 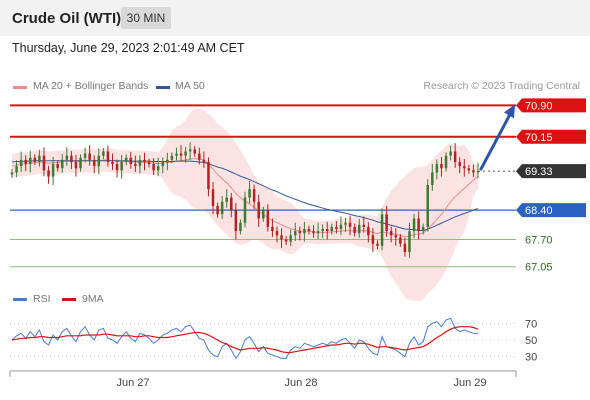 What do you see at coordinates (295, 18) in the screenshot?
I see `header-bar: Crude Oil (WTI) 30 MIN` at bounding box center [295, 18].